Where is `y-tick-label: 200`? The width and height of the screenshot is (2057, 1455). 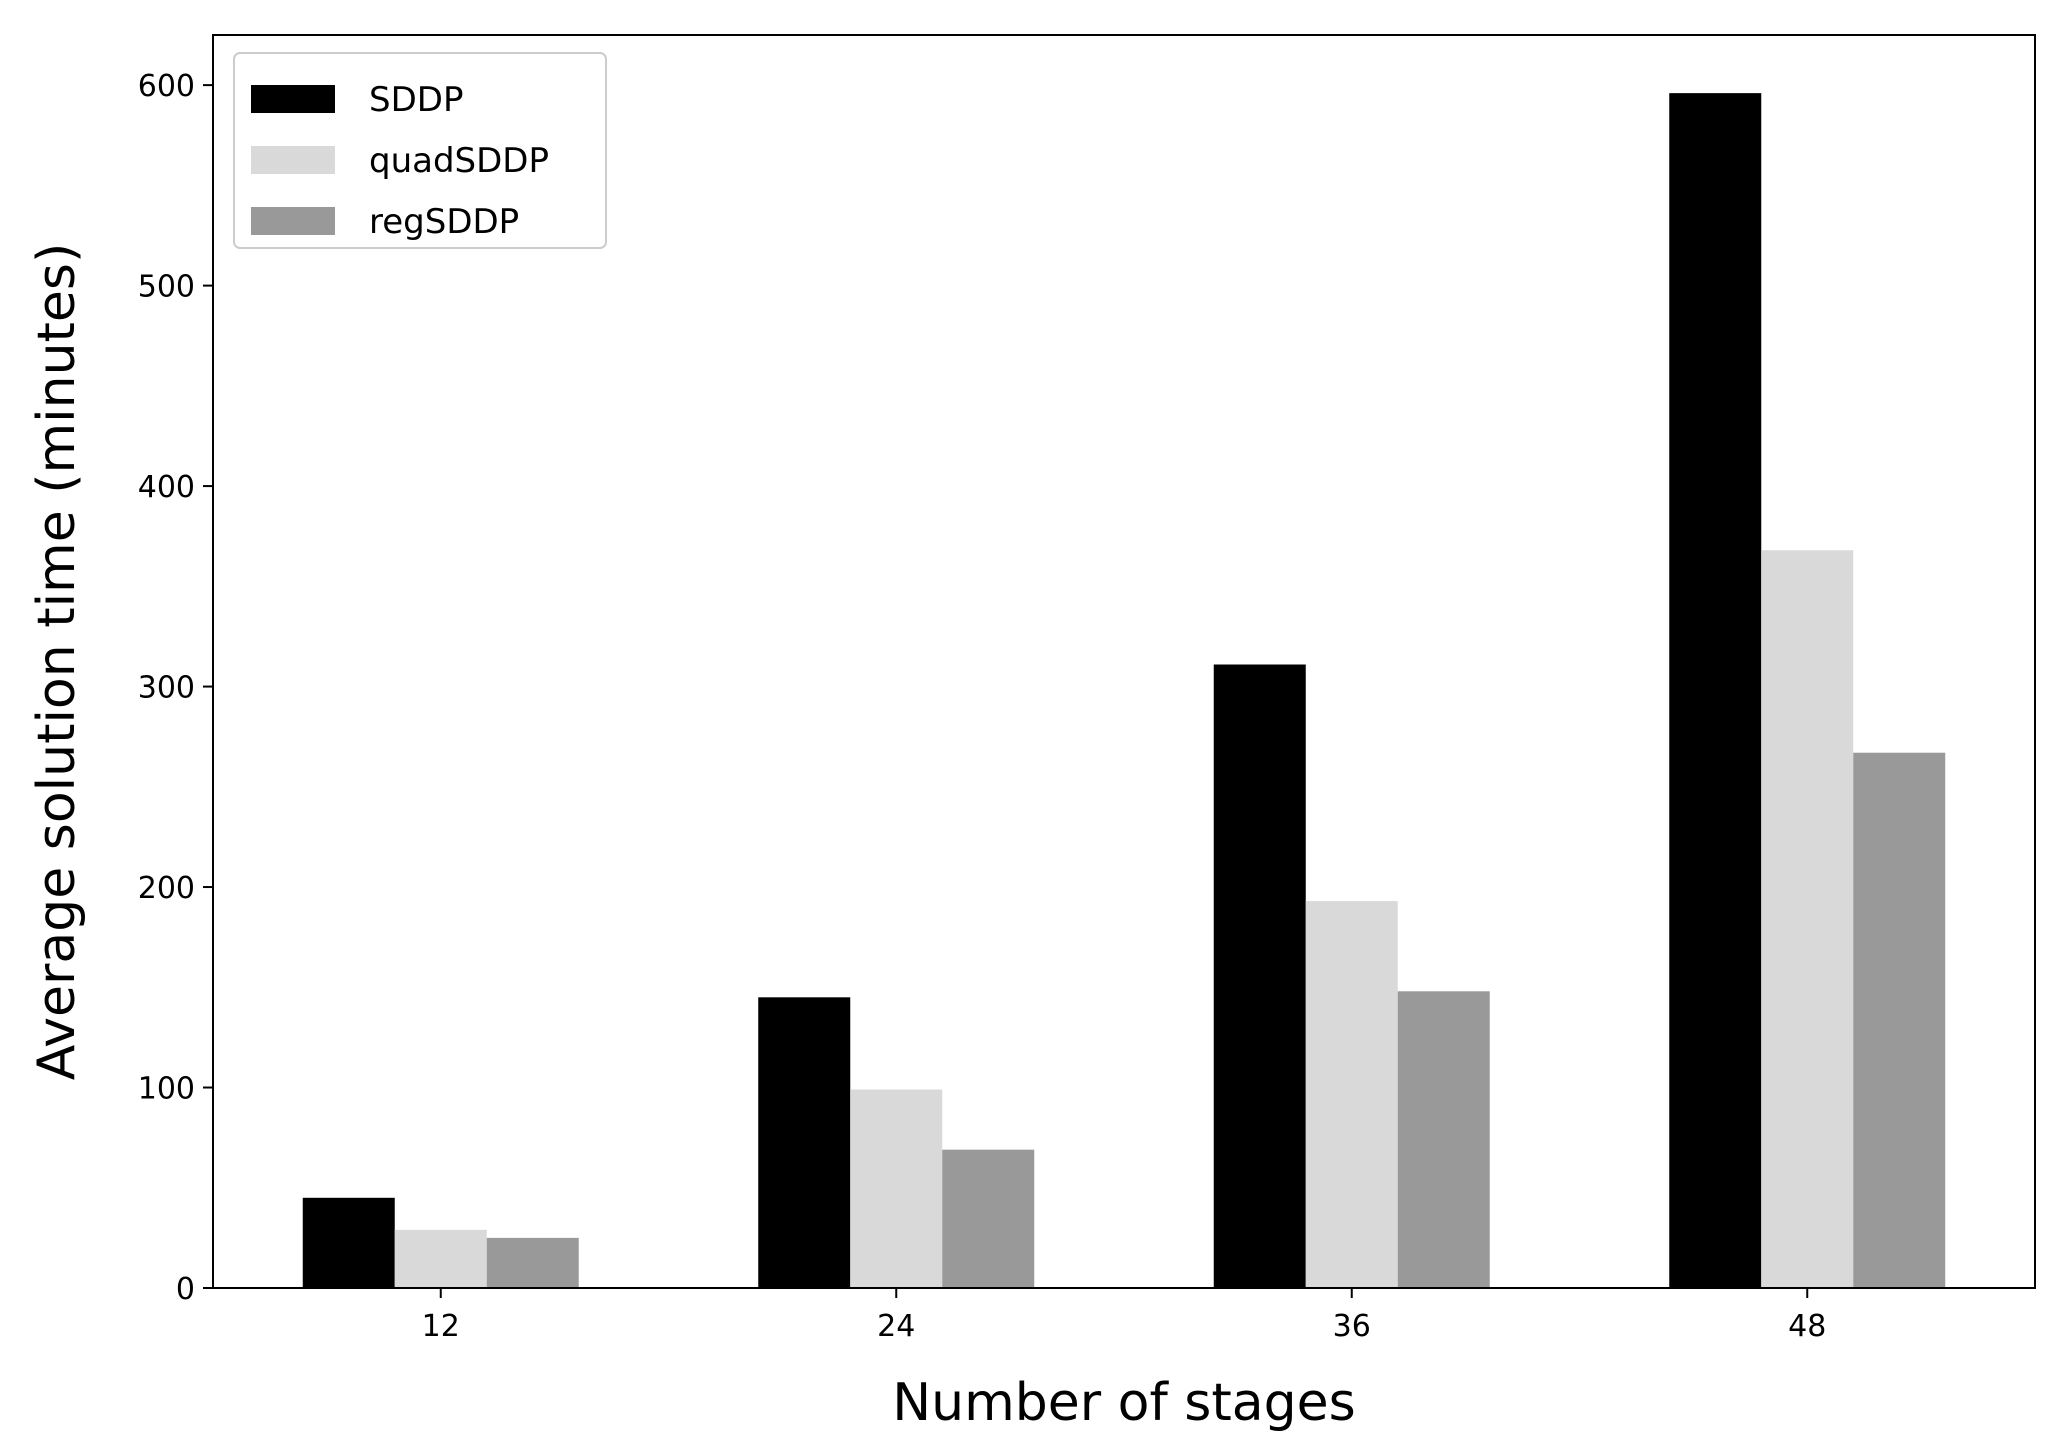 y-tick-label: 200 is located at coordinates (166, 888).